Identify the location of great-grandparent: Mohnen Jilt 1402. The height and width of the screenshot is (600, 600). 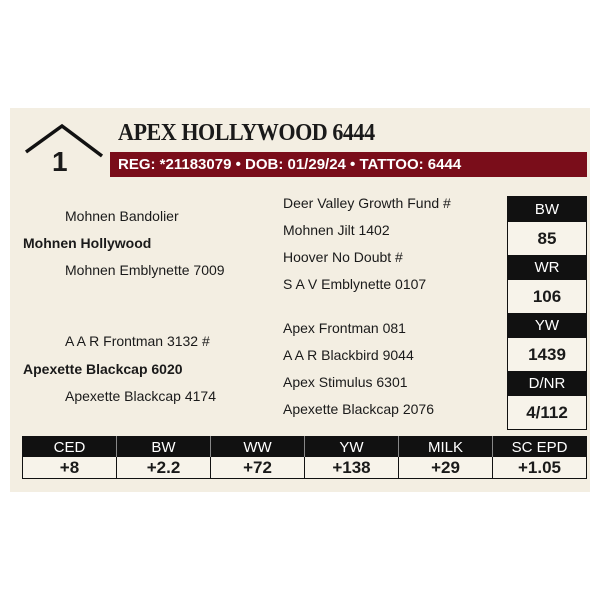
(336, 230).